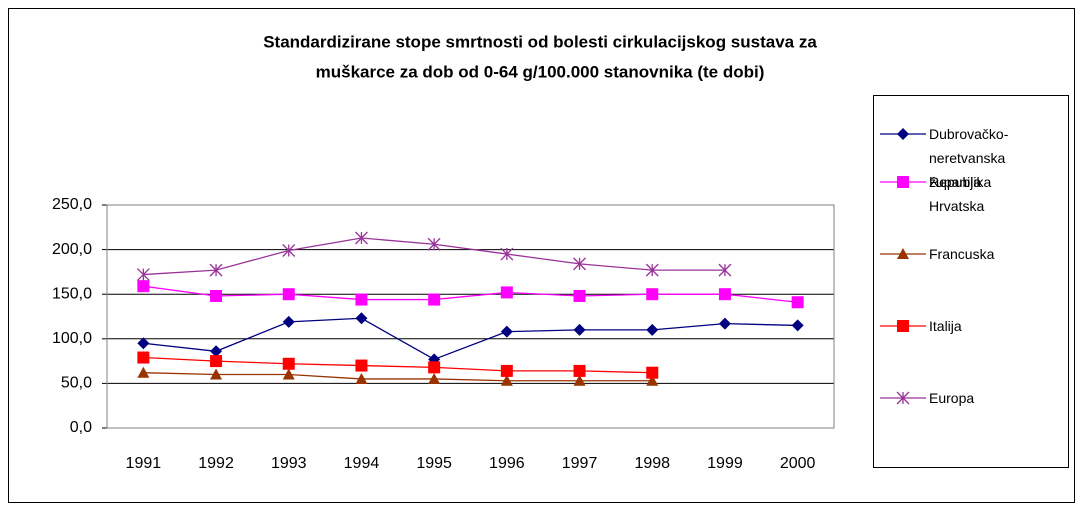 This screenshot has width=1083, height=511. I want to click on legend-box, so click(971, 281).